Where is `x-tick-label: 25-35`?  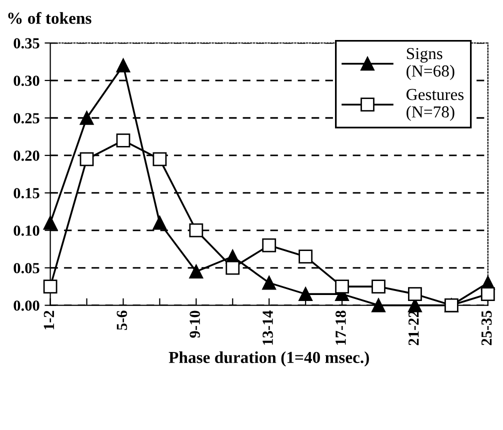
x-tick-label: 25-35 is located at coordinates (486, 328).